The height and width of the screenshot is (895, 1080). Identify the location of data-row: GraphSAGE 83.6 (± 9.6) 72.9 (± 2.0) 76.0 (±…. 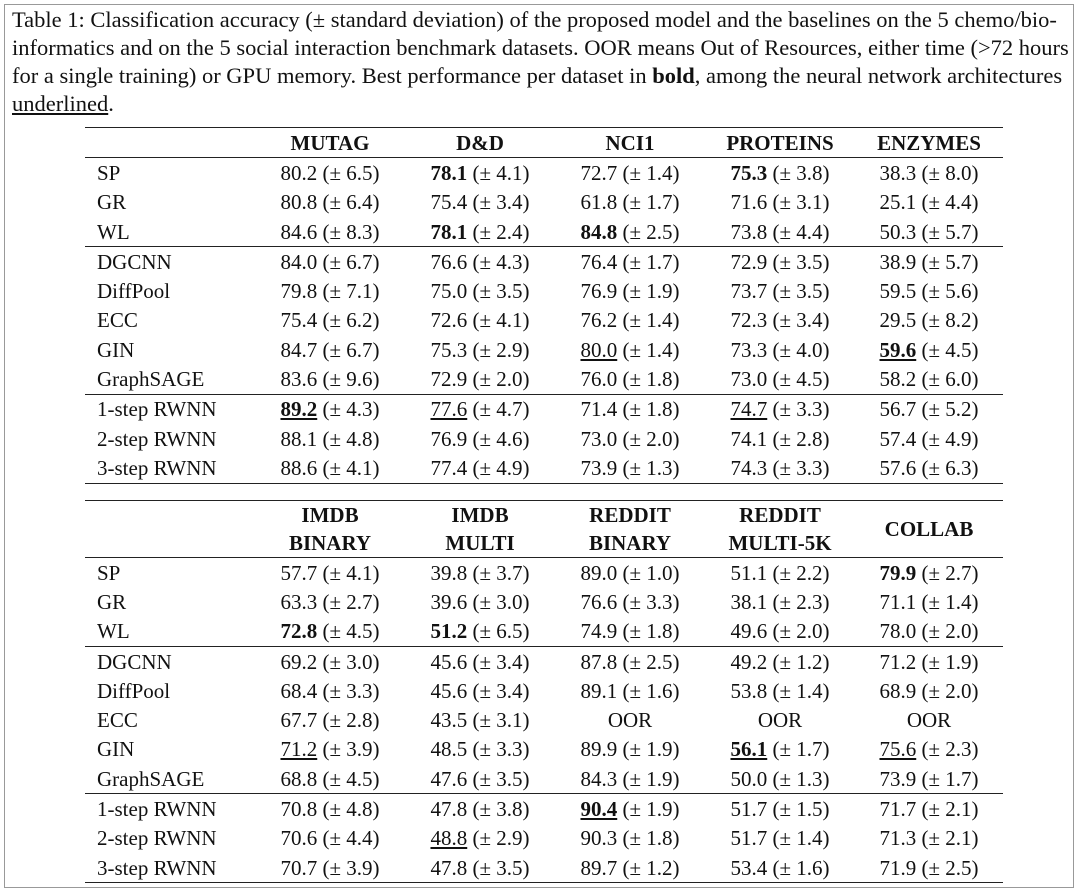
(544, 379).